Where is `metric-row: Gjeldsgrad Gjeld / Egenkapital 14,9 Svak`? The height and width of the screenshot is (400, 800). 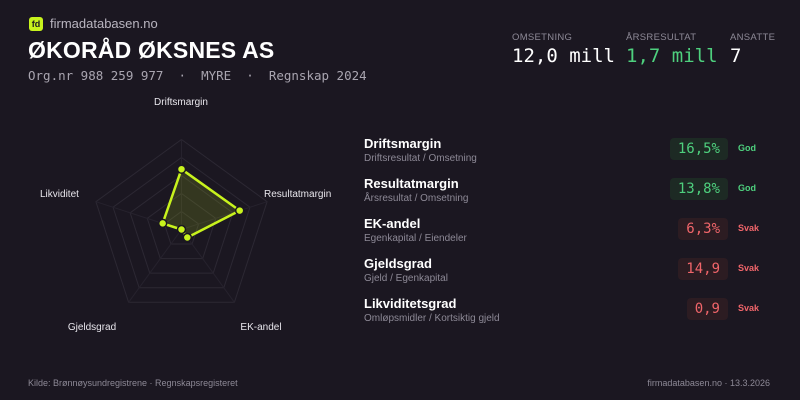
metric-row: Gjeldsgrad Gjeld / Egenkapital 14,9 Svak is located at coordinates (564, 274).